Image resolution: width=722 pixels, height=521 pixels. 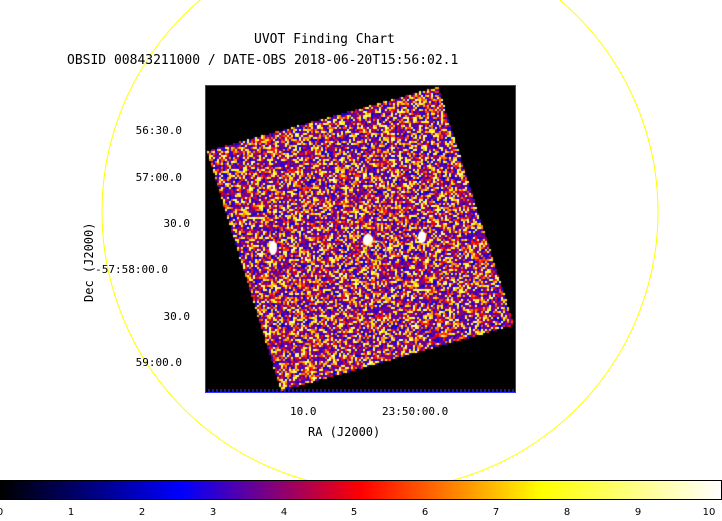 What do you see at coordinates (71, 512) in the screenshot?
I see `colorbar-tick-label: 1` at bounding box center [71, 512].